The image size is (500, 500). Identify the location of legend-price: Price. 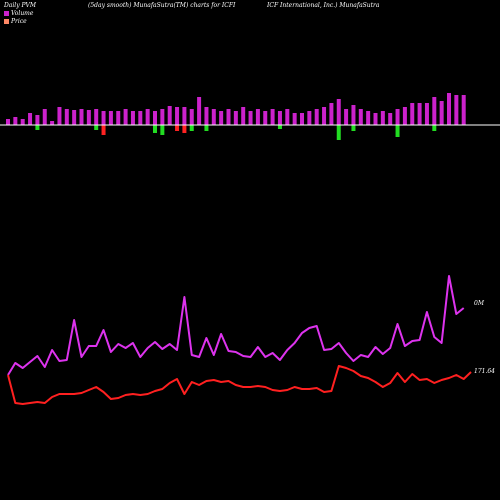
(15, 21).